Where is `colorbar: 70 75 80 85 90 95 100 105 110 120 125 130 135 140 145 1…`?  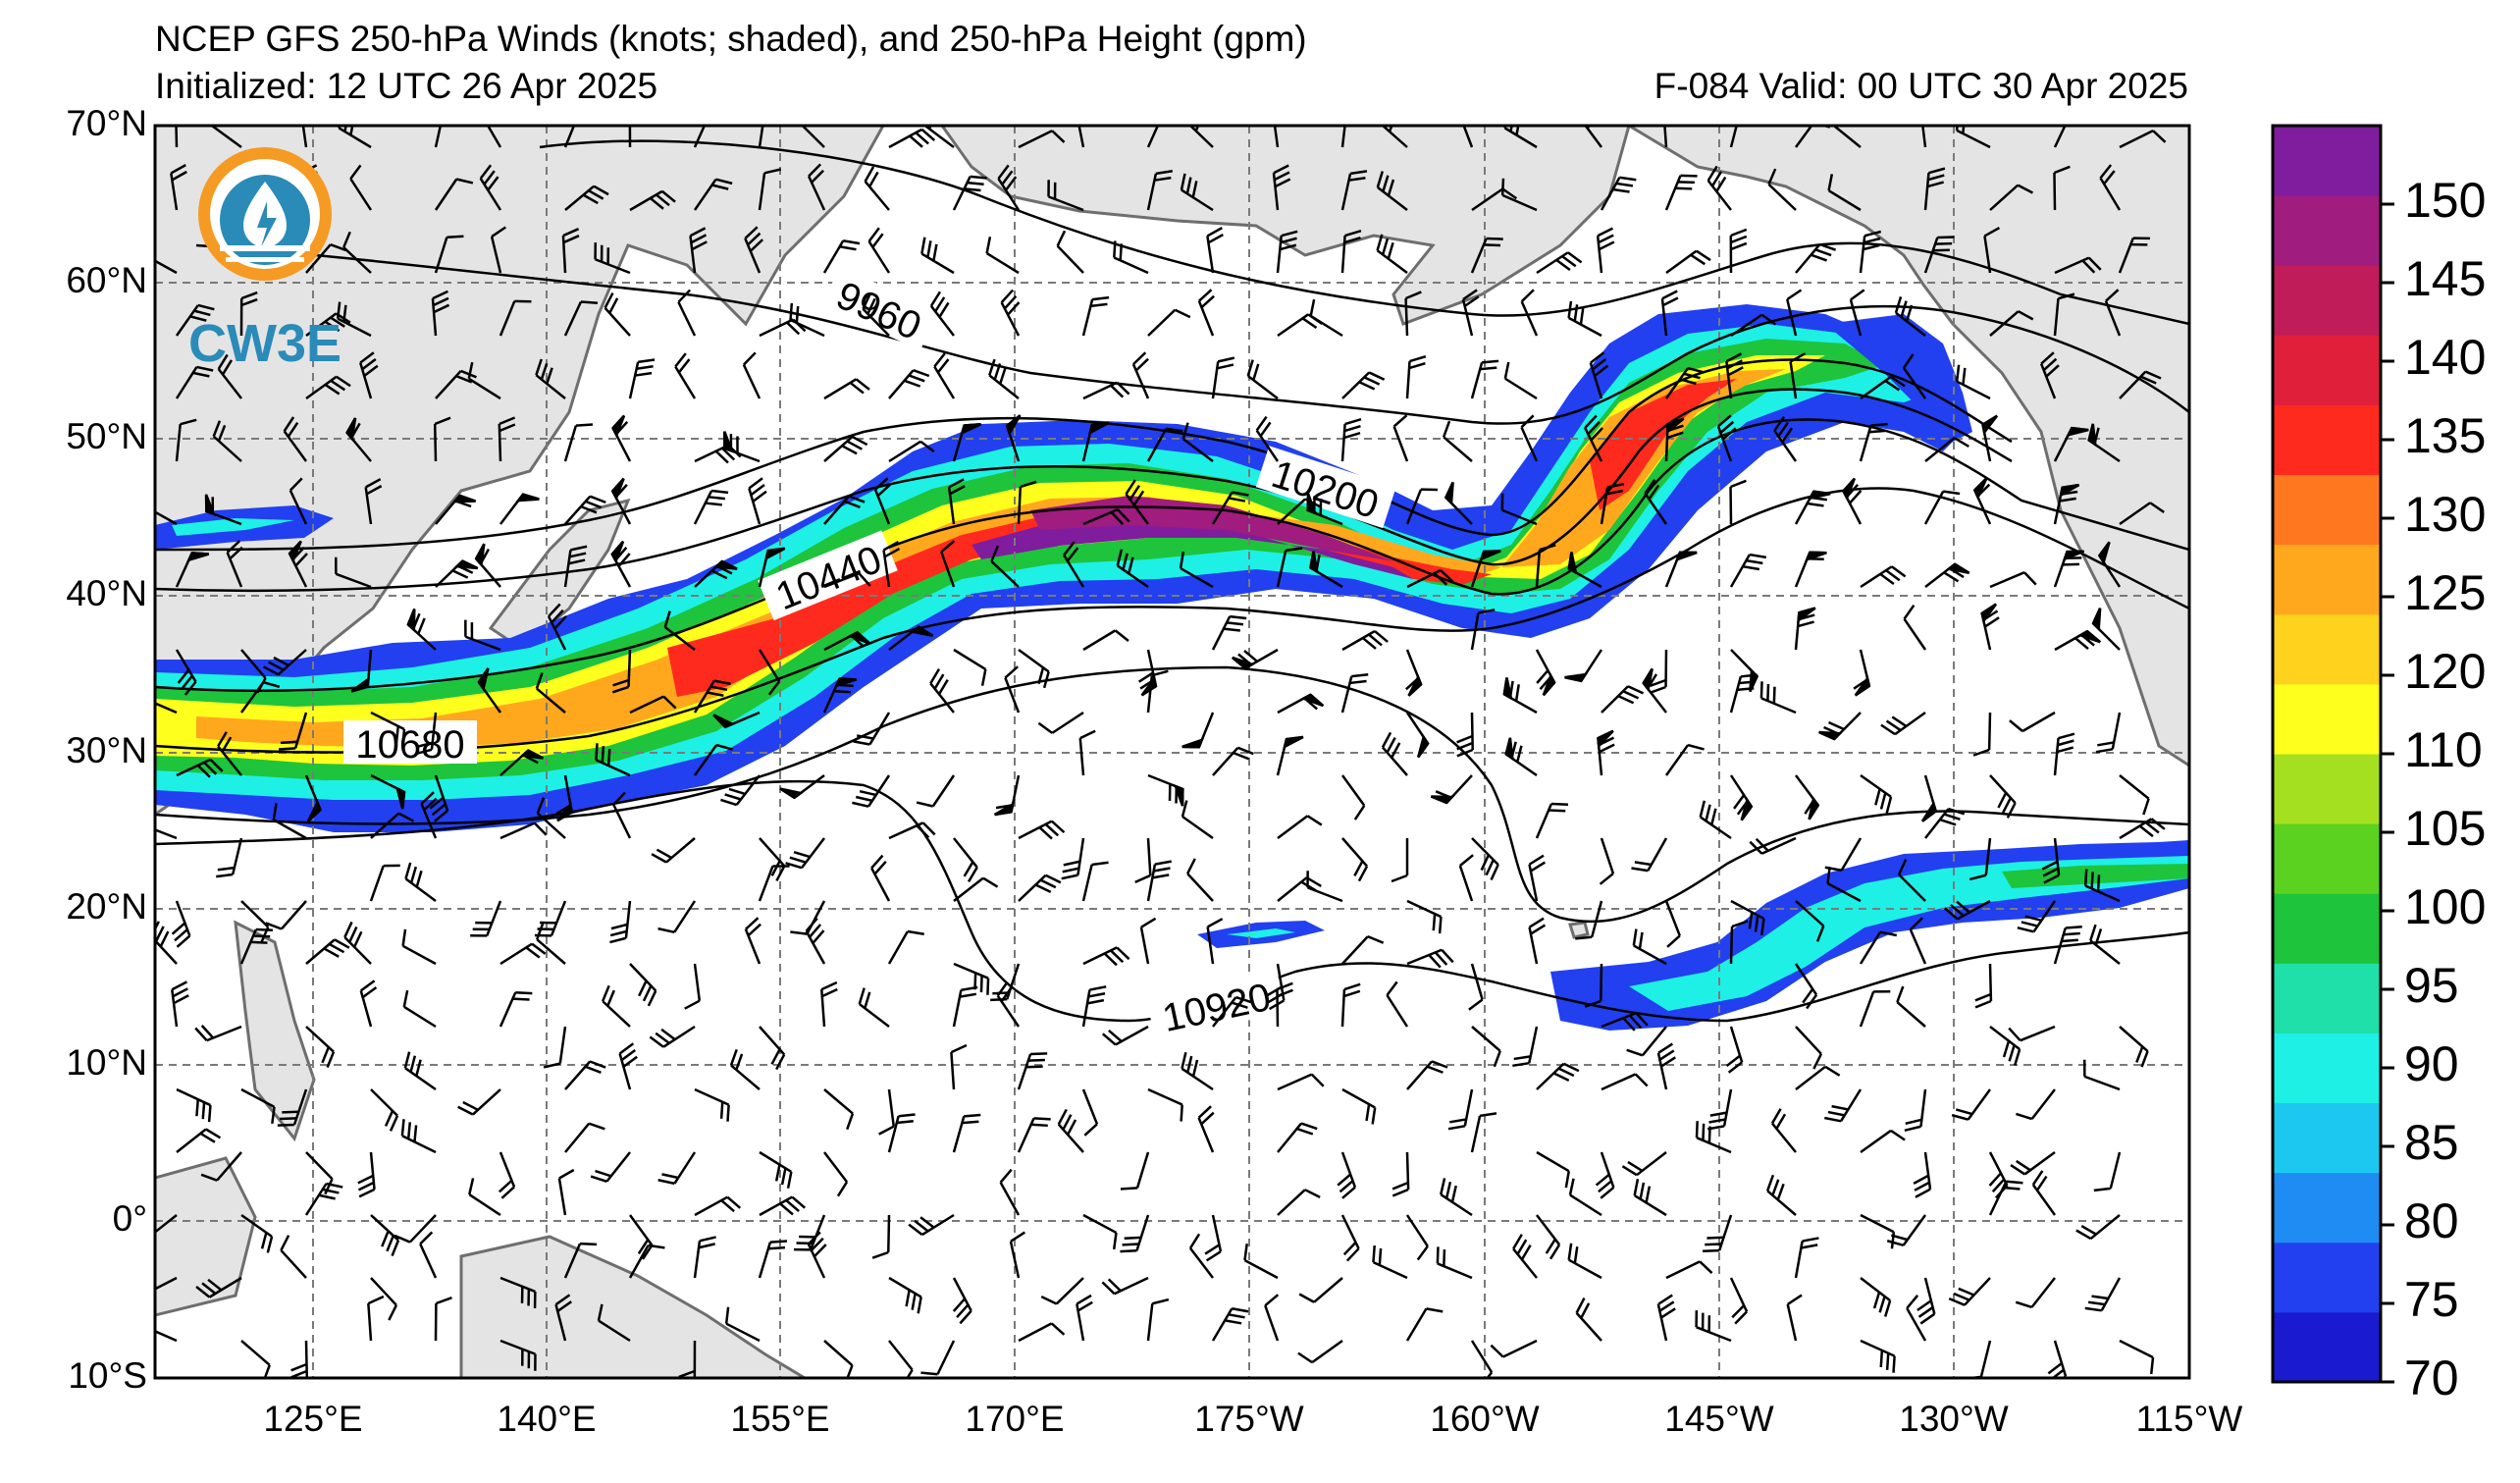 colorbar: 70 75 80 85 90 95 100 105 110 120 125 130 135 140 145 1… is located at coordinates (2378, 765).